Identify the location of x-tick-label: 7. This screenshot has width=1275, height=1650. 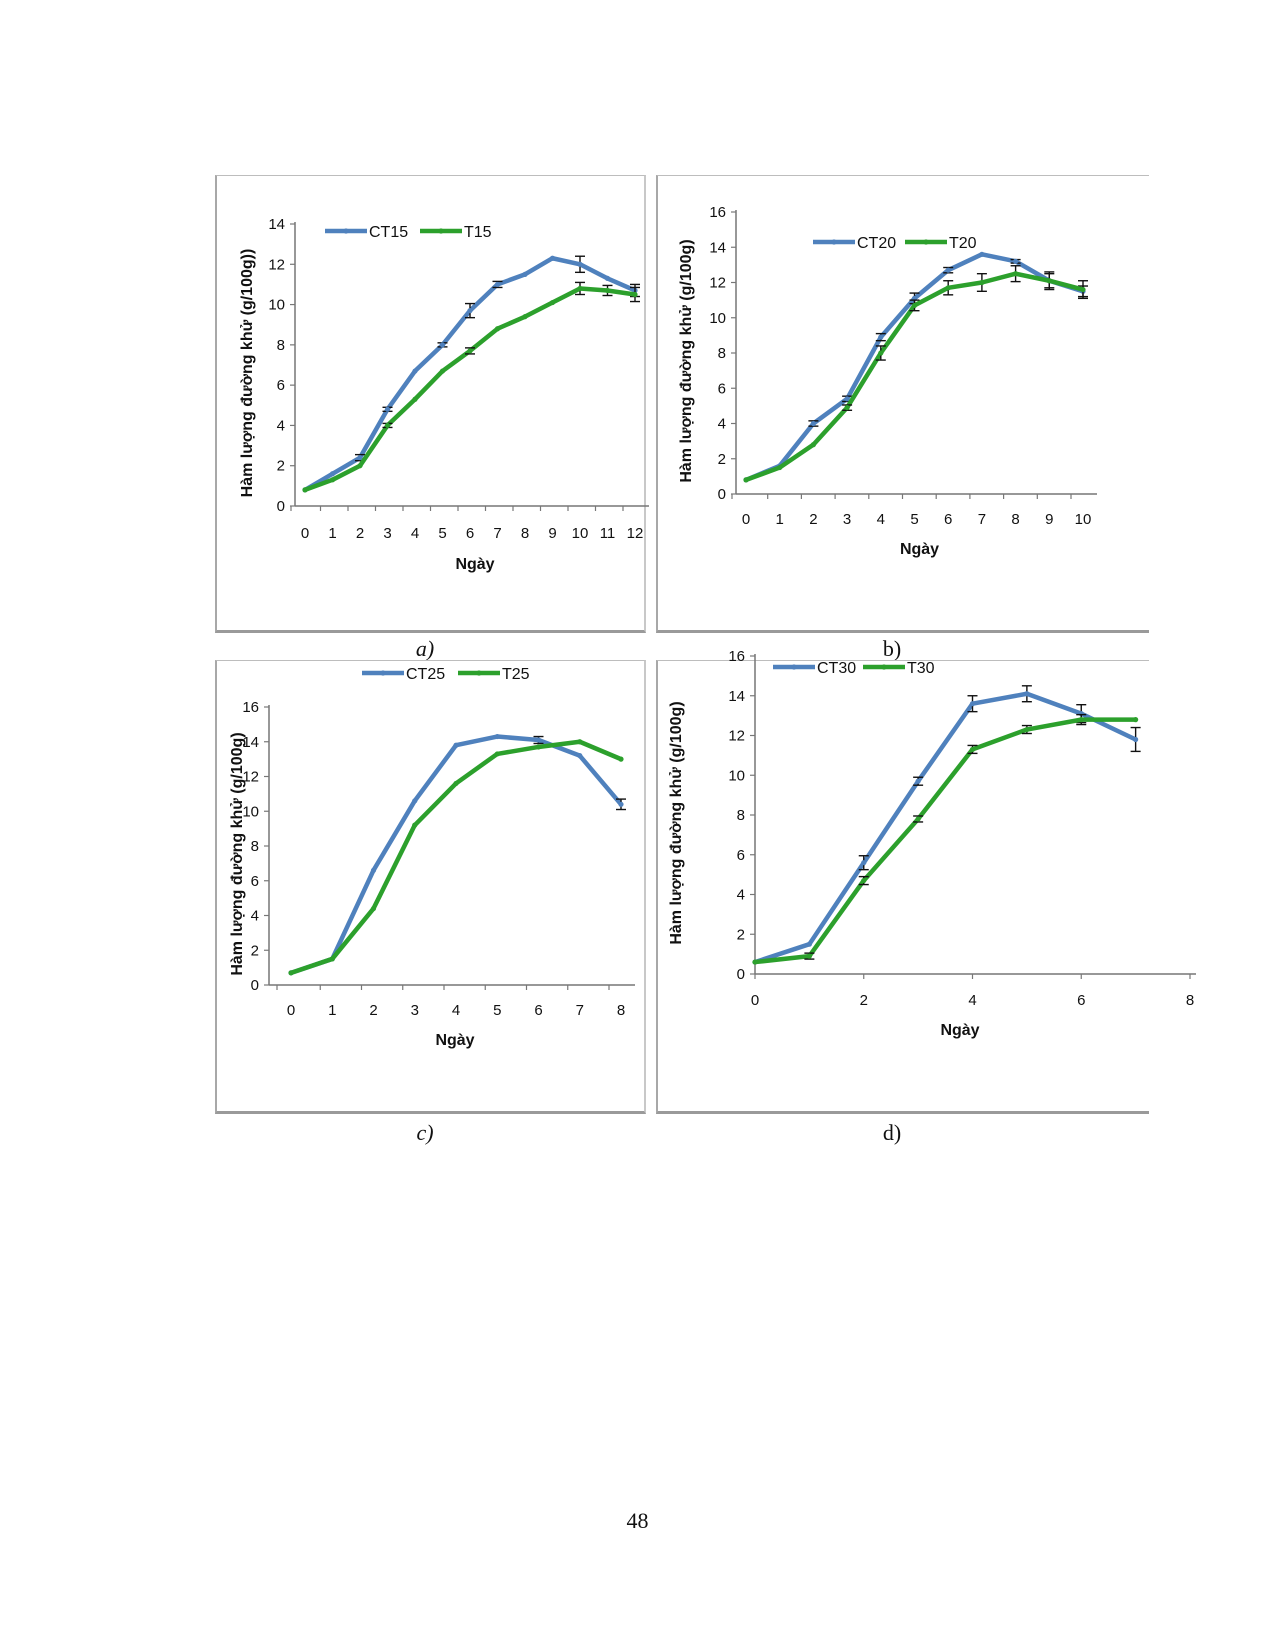
(982, 519).